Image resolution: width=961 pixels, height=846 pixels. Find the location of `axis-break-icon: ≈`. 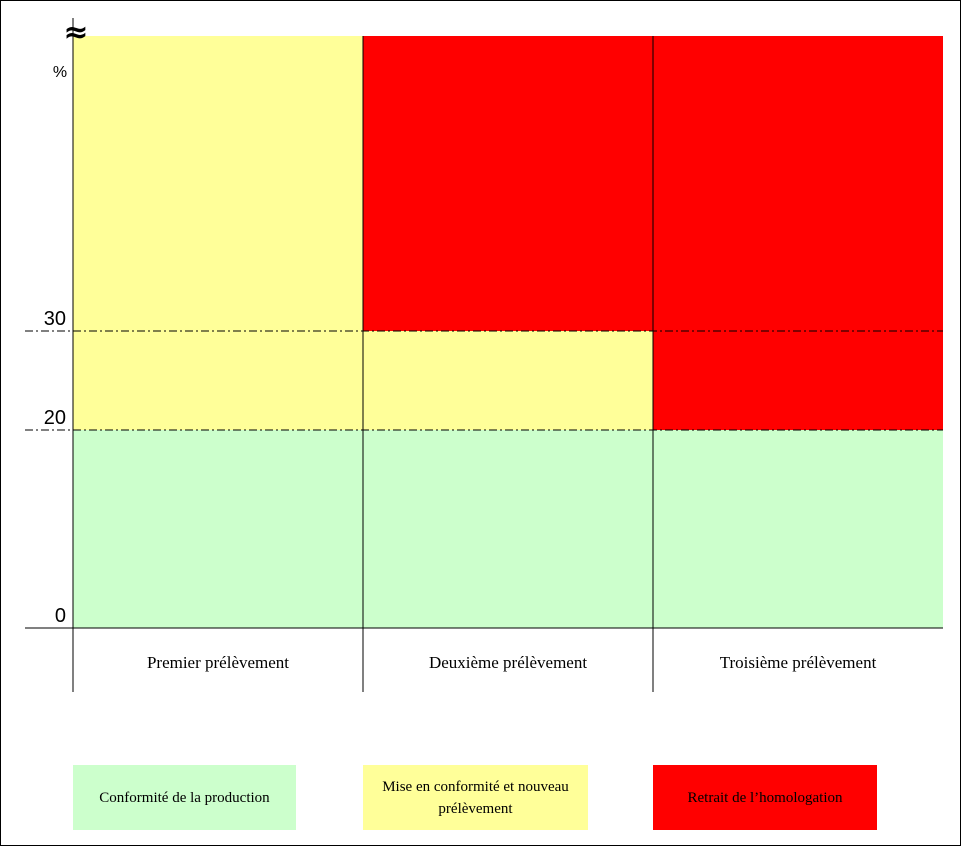

axis-break-icon: ≈ is located at coordinates (75, 32).